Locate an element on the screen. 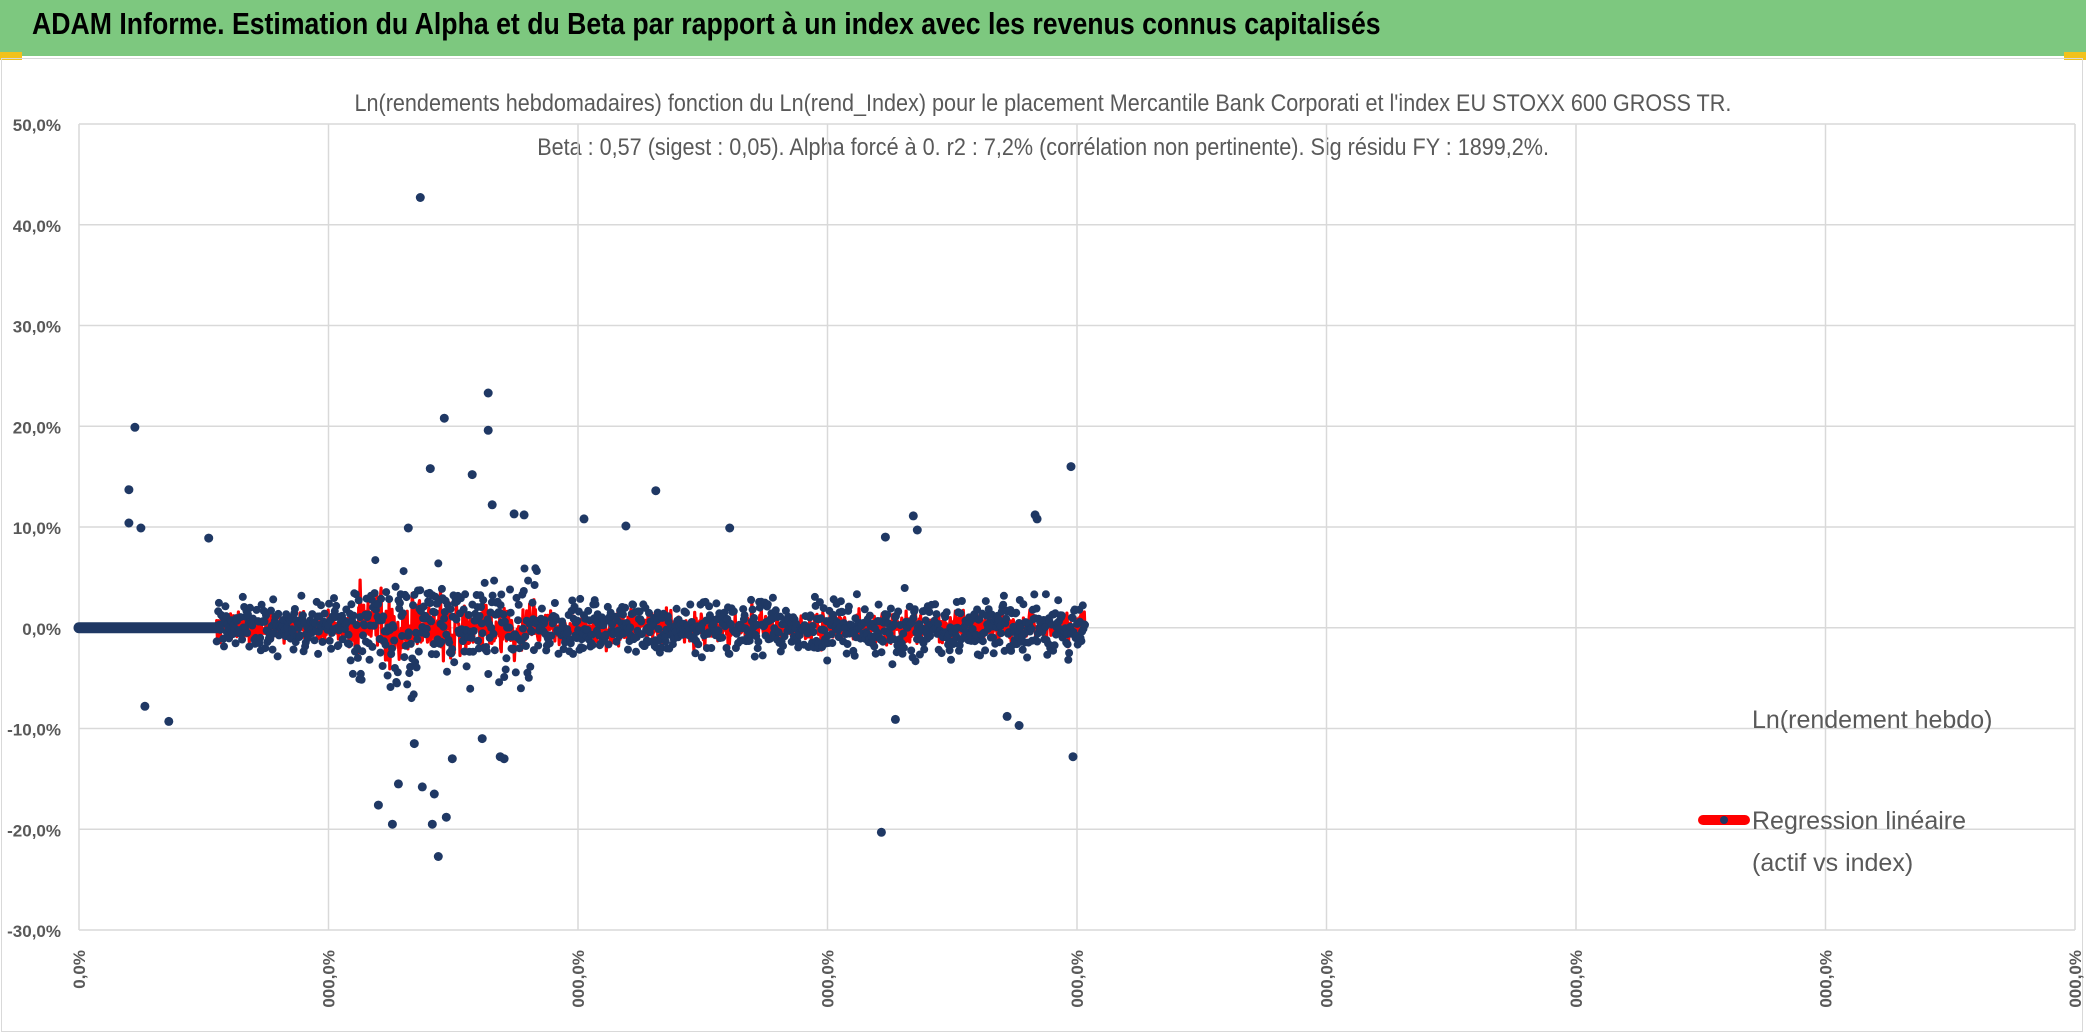  legend-label-regression: Regression linéaire is located at coordinates (1859, 821).